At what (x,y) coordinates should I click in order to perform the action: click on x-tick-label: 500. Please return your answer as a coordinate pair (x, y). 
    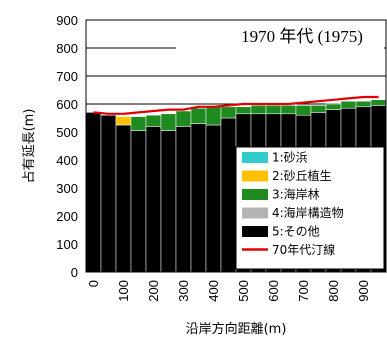
    Looking at the image, I should click on (243, 291).